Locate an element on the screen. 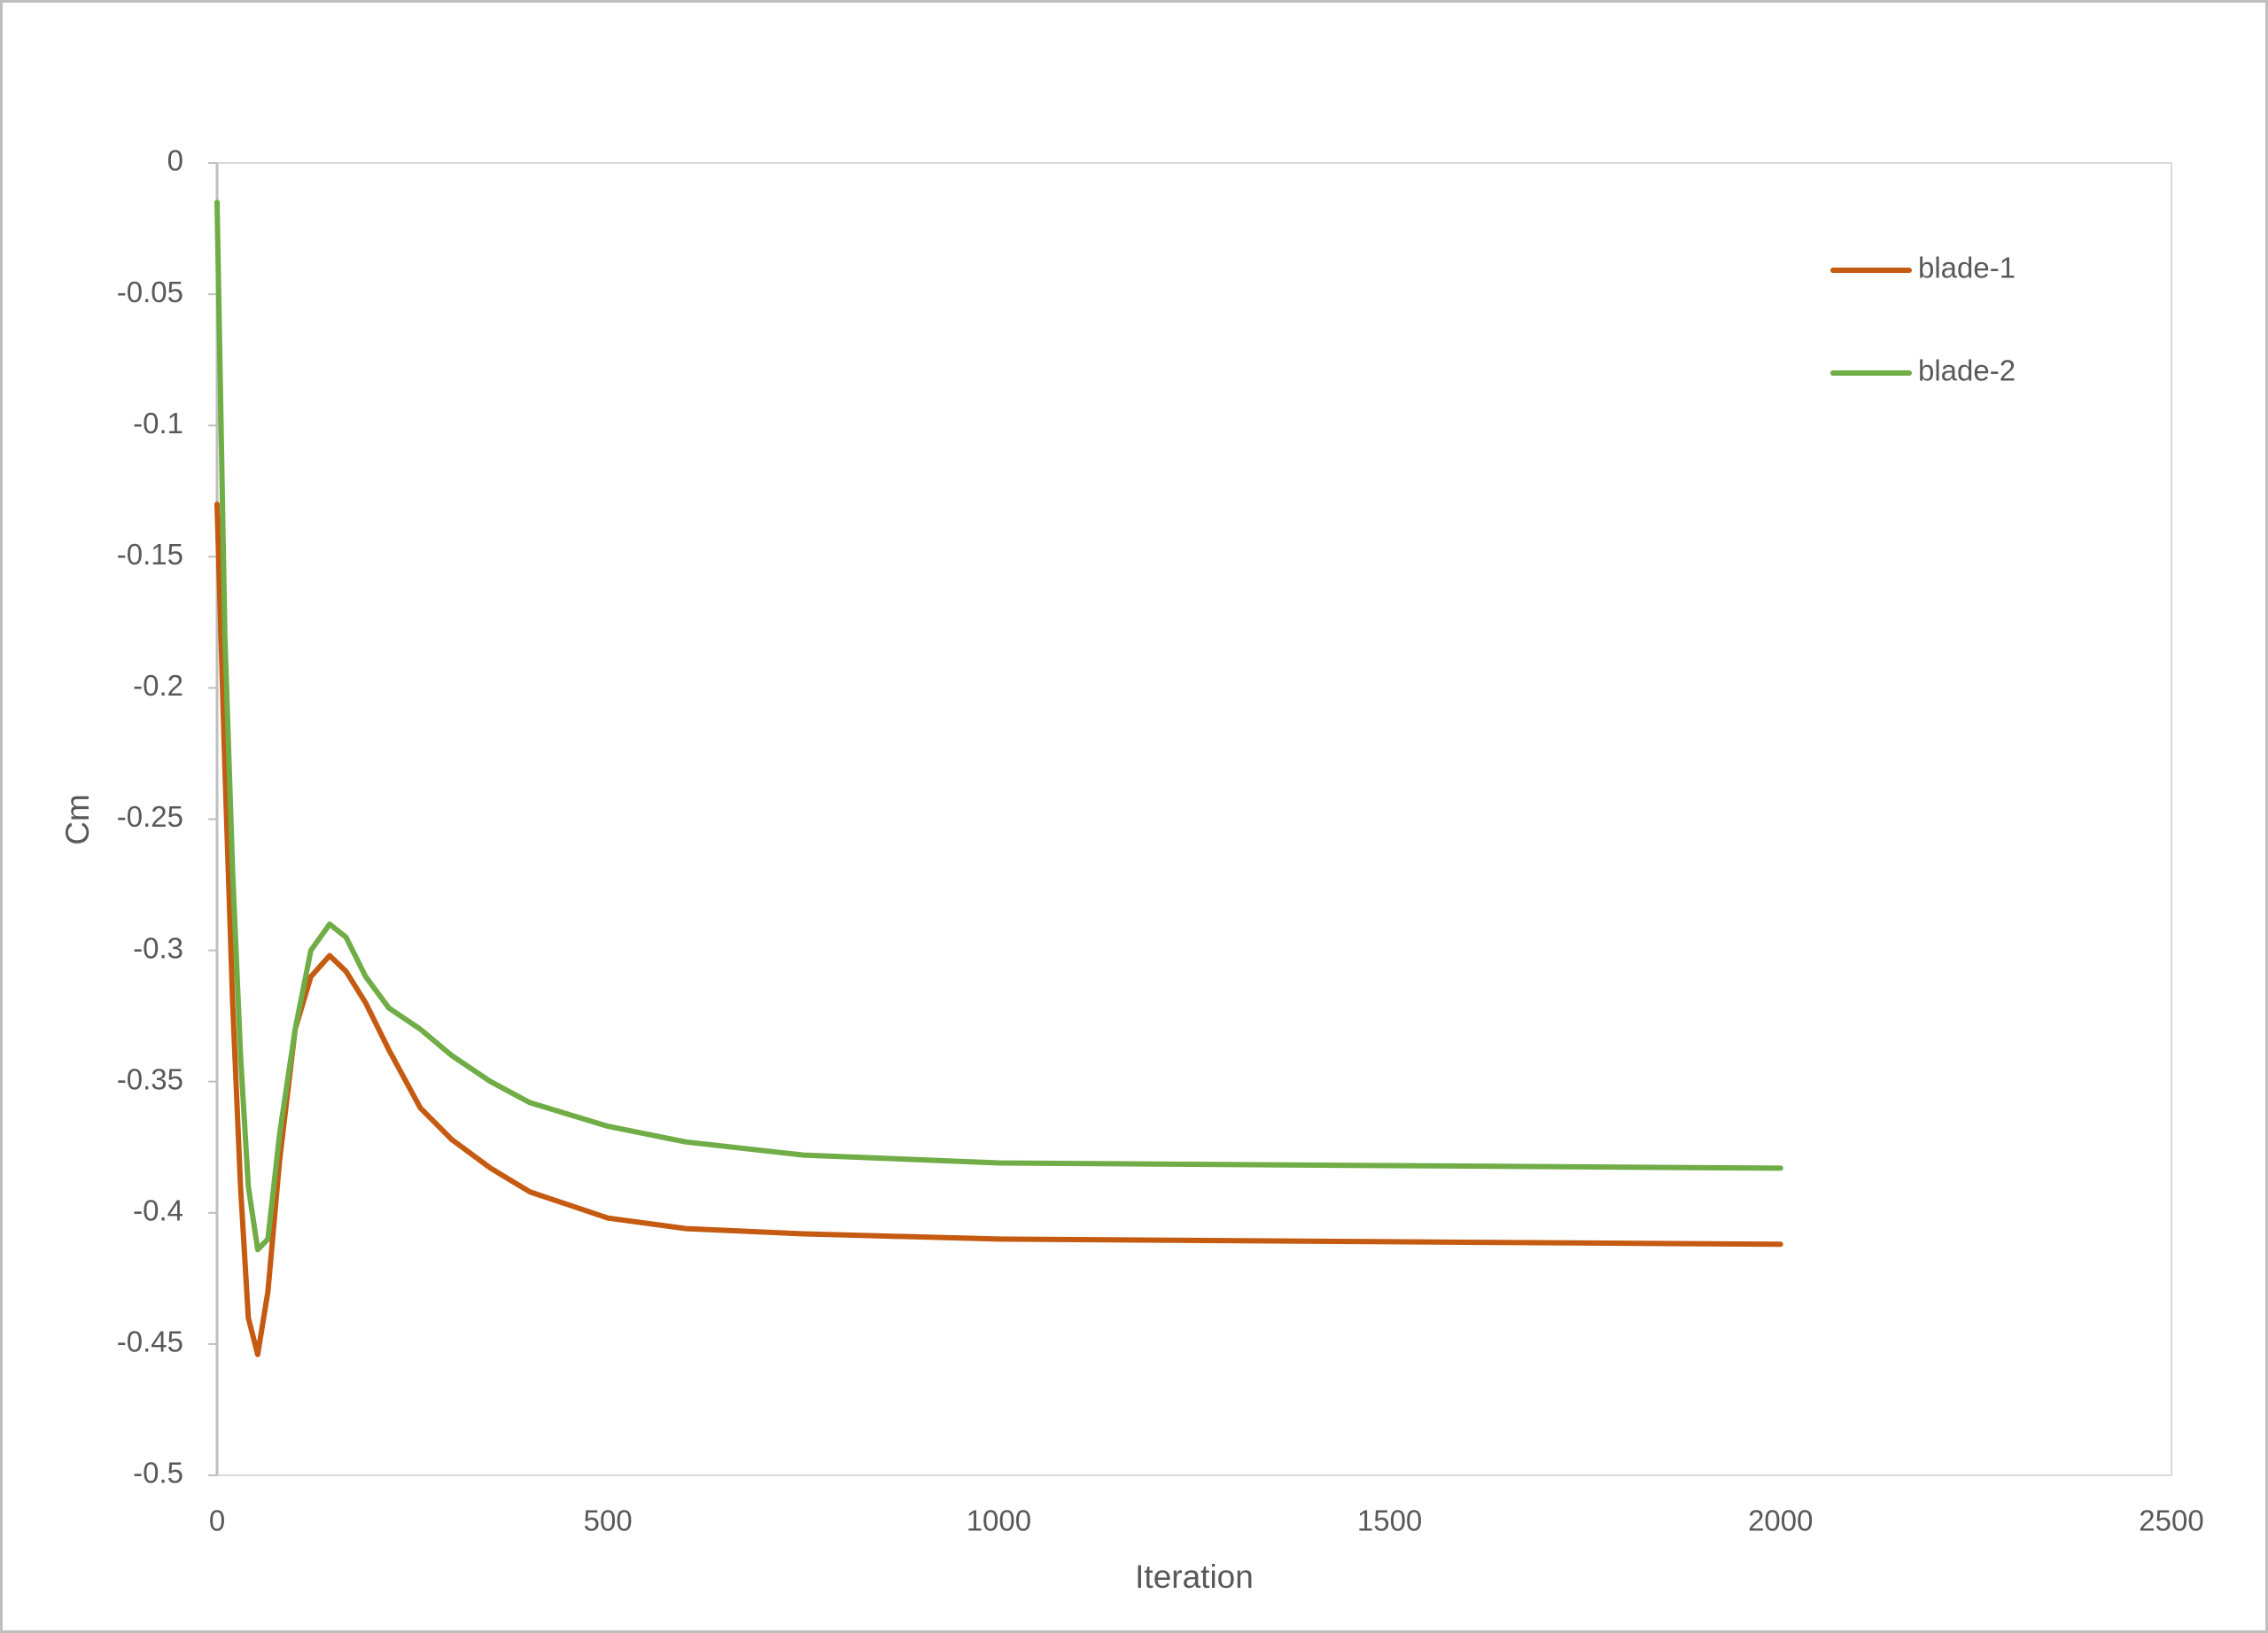 Image resolution: width=2268 pixels, height=1633 pixels. x-tick-label: 1500 is located at coordinates (1389, 1521).